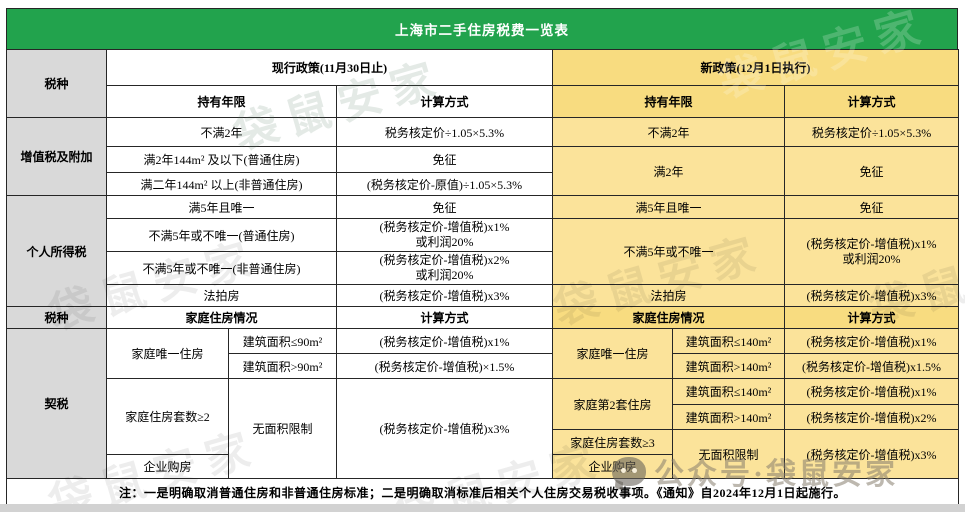  Describe the element at coordinates (872, 317) in the screenshot. I see `header2-calc-method-new: 计算方式` at that location.